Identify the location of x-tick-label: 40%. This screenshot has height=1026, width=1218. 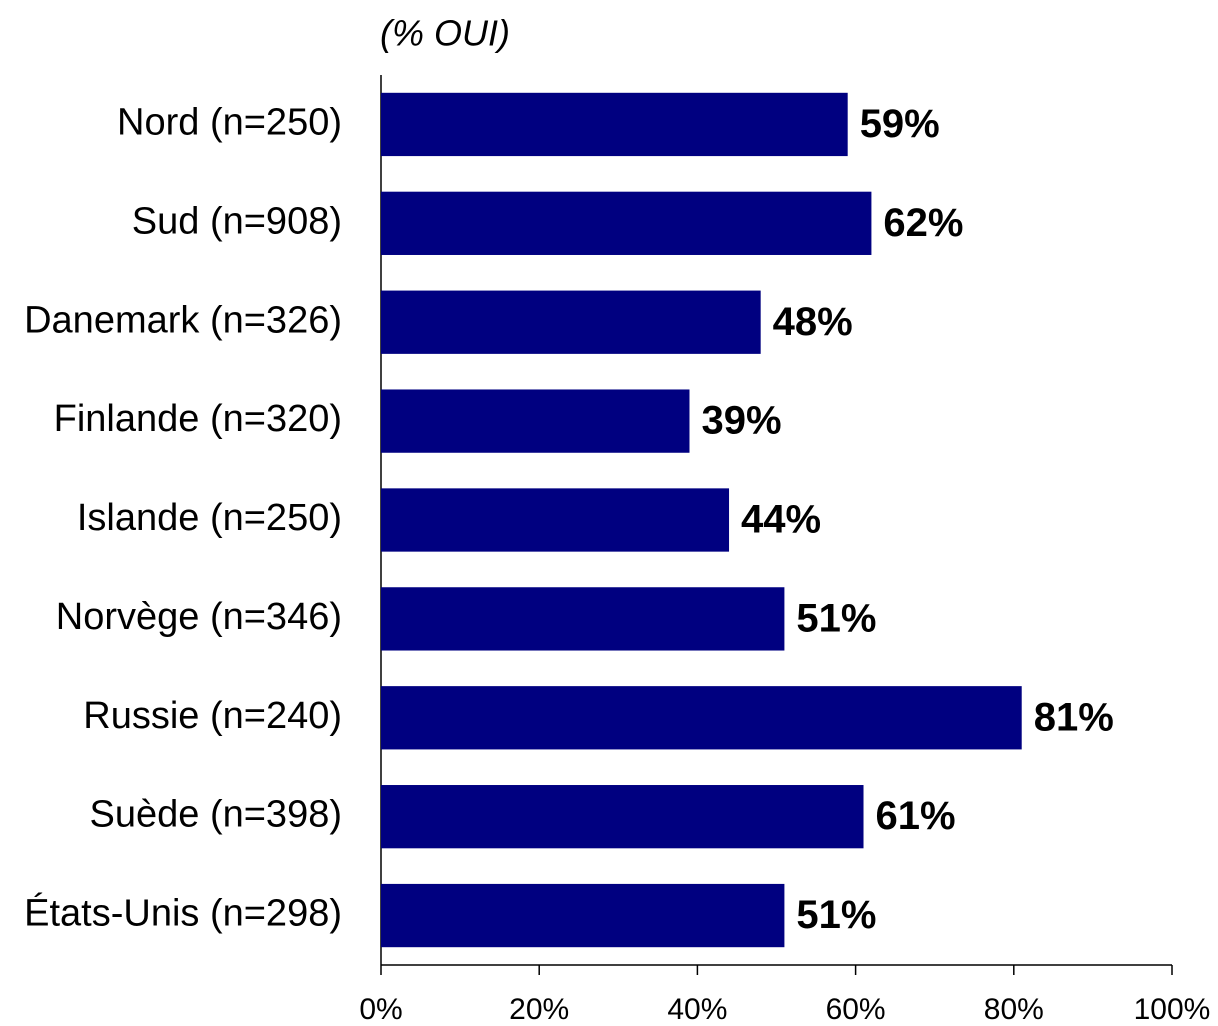
(697, 1009).